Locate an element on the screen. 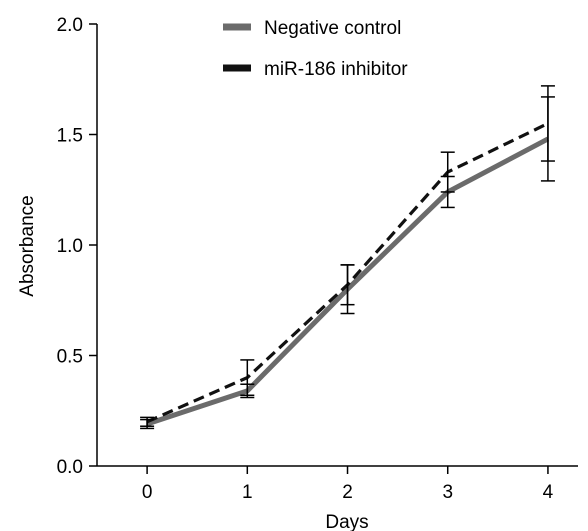  y-ticks: 0.0 0.5 1.0 1.5 2.0 is located at coordinates (77, 246).